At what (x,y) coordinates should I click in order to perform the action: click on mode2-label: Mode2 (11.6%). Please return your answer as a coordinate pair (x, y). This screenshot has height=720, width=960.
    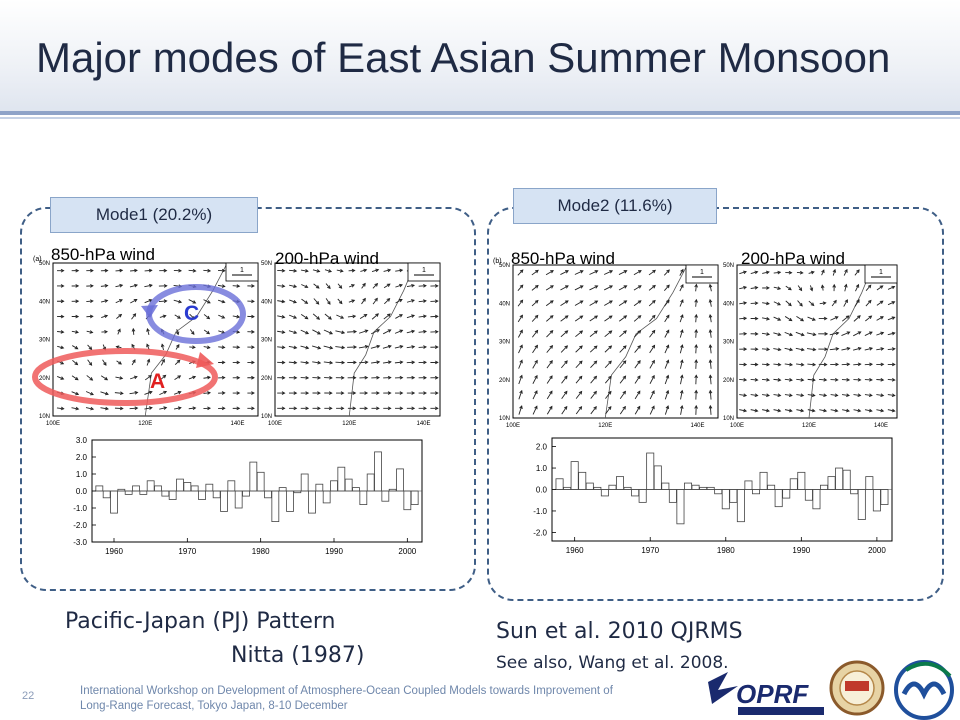
    Looking at the image, I should click on (615, 206).